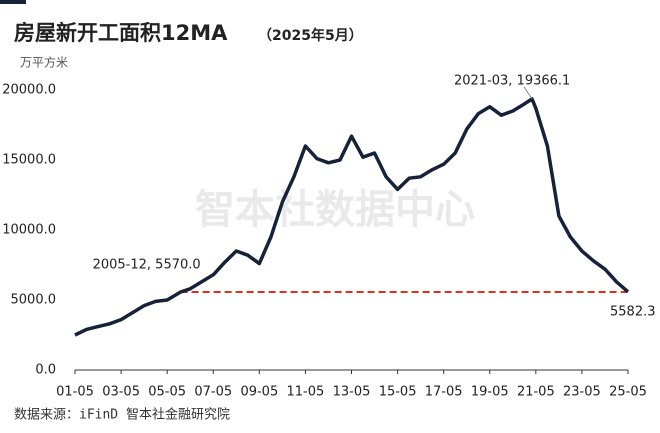 This screenshot has height=433, width=660. Describe the element at coordinates (29, 230) in the screenshot. I see `y-tick-label: 10000.0` at that location.